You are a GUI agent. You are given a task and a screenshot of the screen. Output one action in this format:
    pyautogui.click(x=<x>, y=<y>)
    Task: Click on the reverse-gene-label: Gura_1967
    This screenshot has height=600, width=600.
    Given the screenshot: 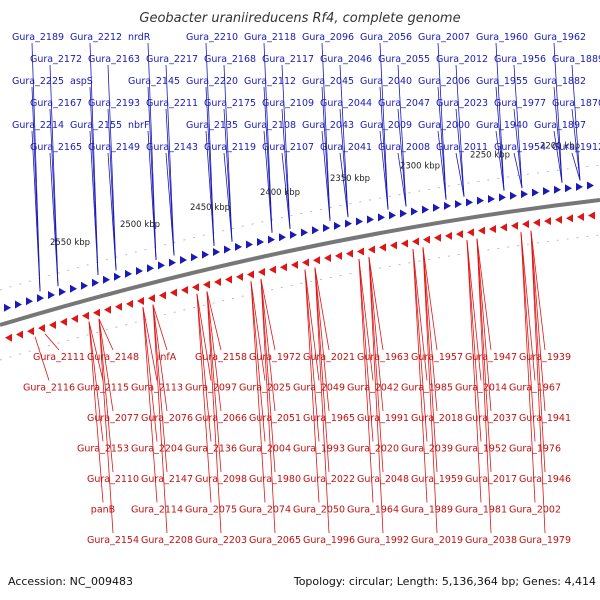 What is the action you would take?
    pyautogui.click(x=535, y=388)
    